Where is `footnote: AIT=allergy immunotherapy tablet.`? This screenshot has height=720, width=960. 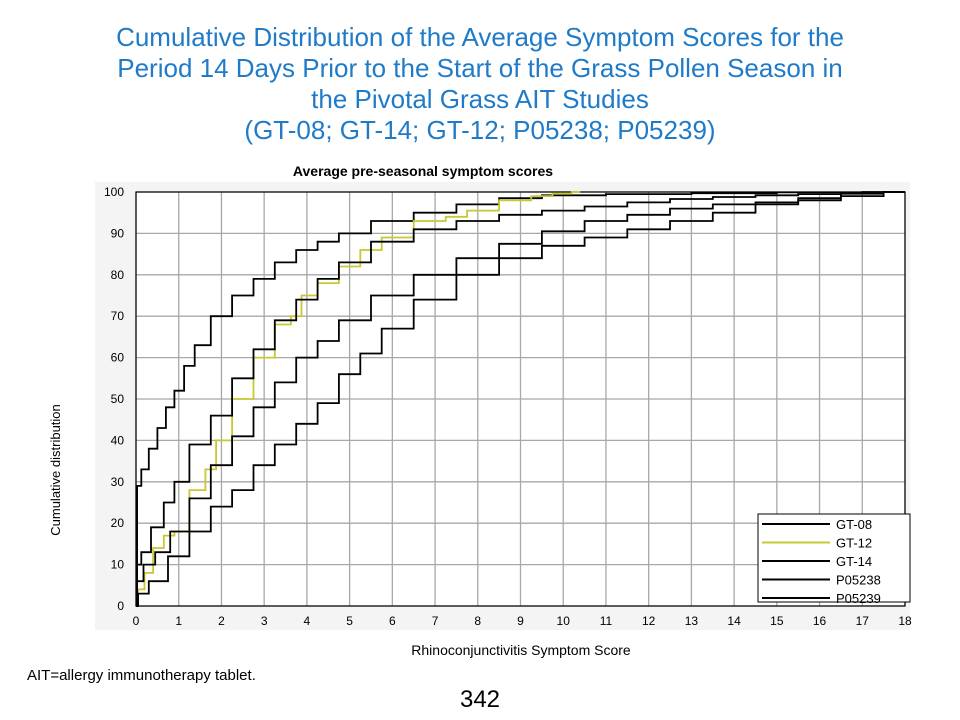 footnote: AIT=allergy immunotherapy tablet. is located at coordinates (141, 675).